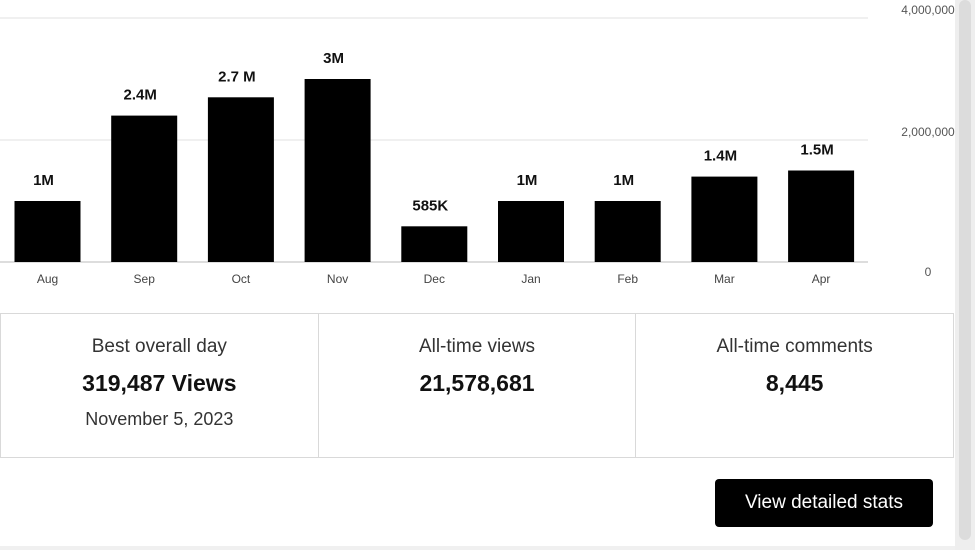 This screenshot has height=550, width=975. I want to click on x-tick-label: Oct, so click(241, 279).